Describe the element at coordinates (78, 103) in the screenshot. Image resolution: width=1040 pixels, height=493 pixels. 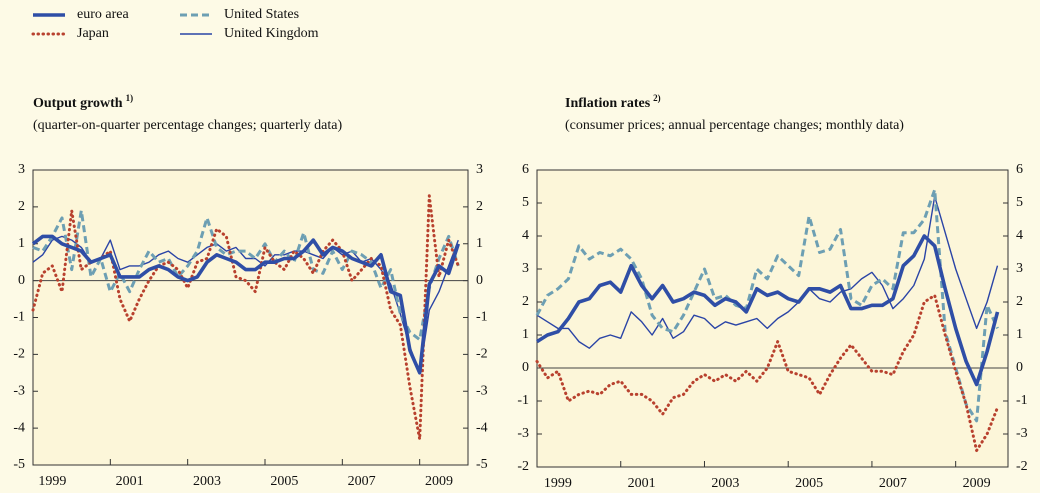
I see `chart-title: Output growth` at that location.